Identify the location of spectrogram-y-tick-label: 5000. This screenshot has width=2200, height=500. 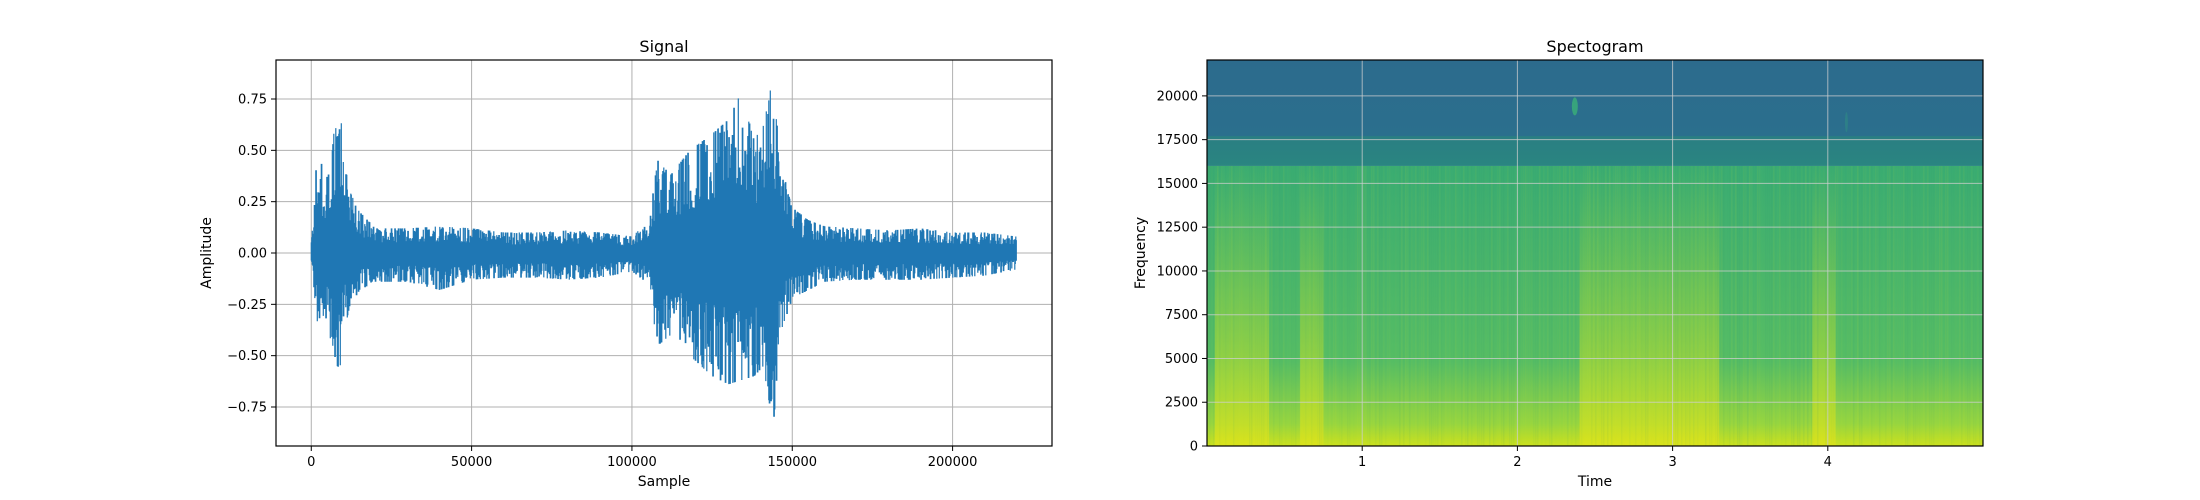
(1181, 359).